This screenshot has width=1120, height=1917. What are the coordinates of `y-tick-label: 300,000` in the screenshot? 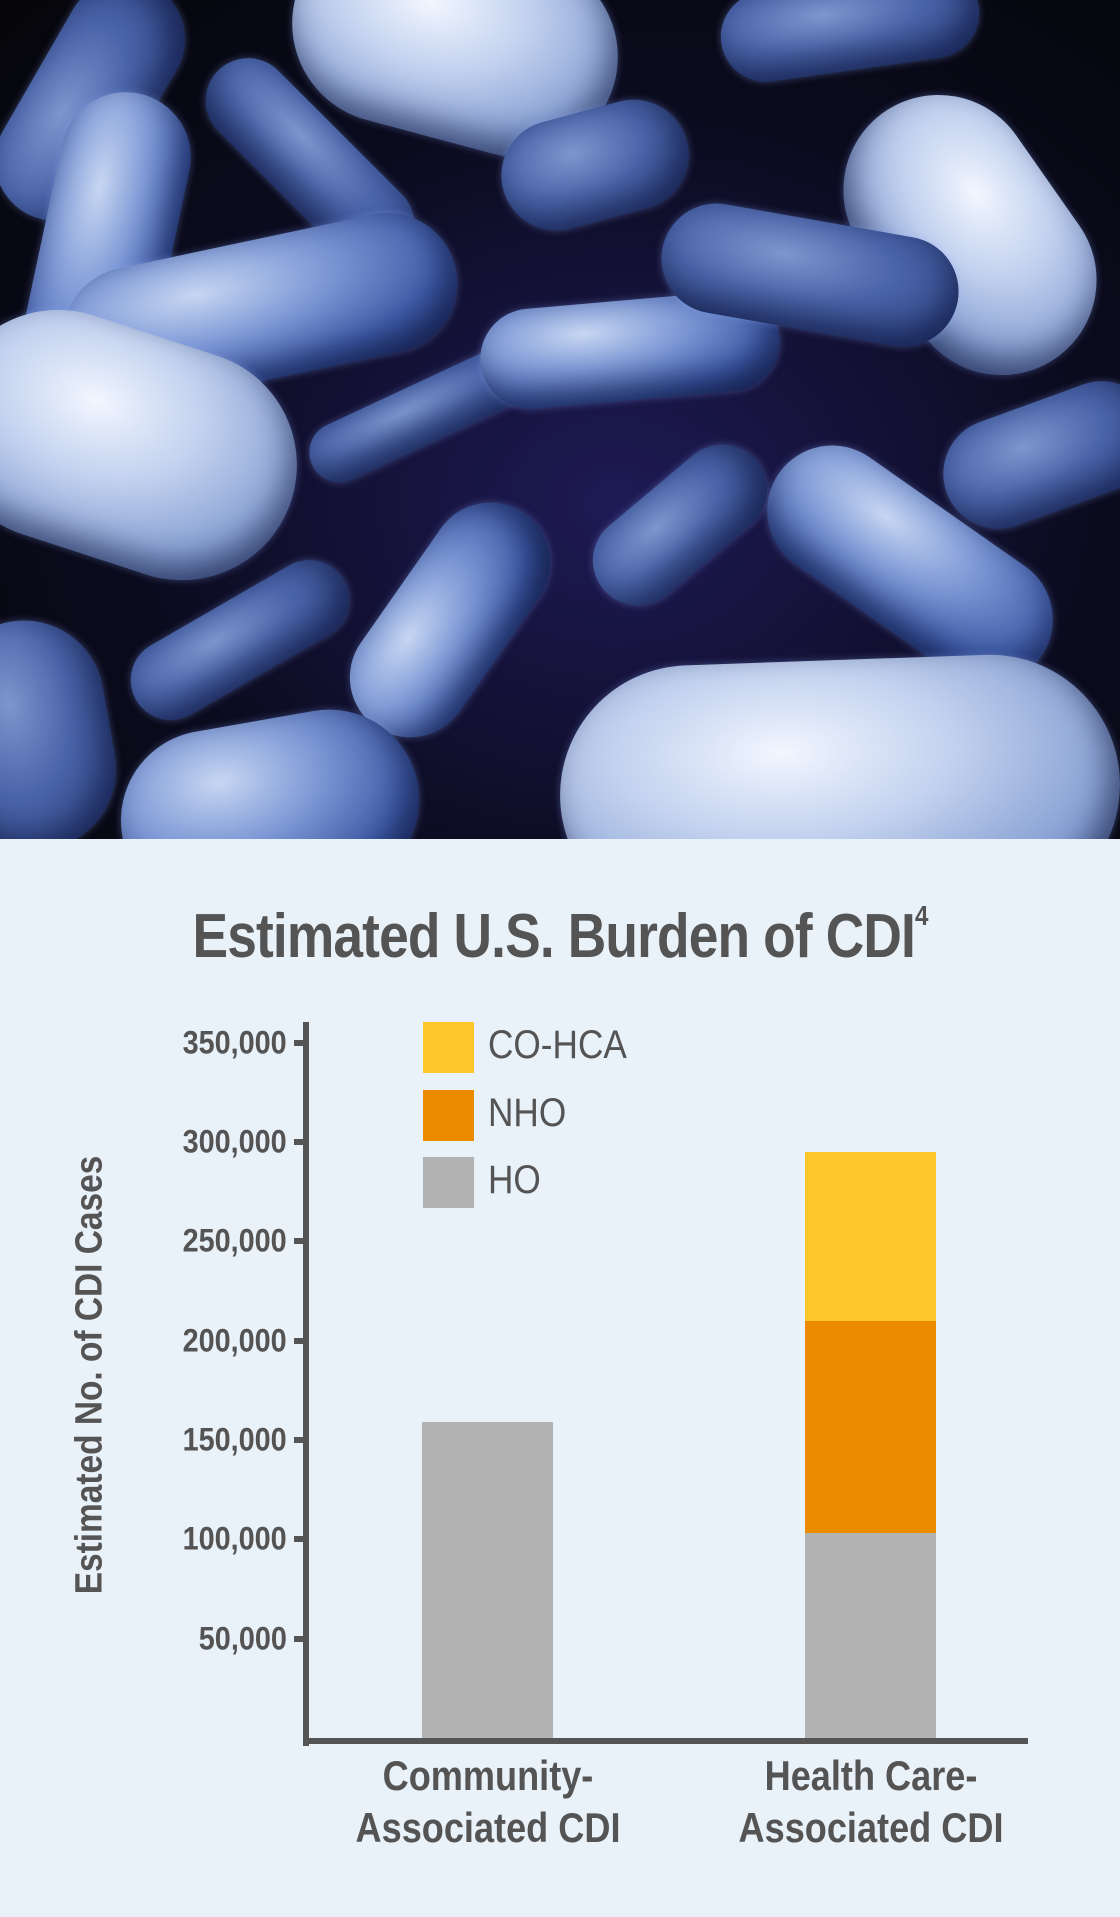 It's located at (234, 1141).